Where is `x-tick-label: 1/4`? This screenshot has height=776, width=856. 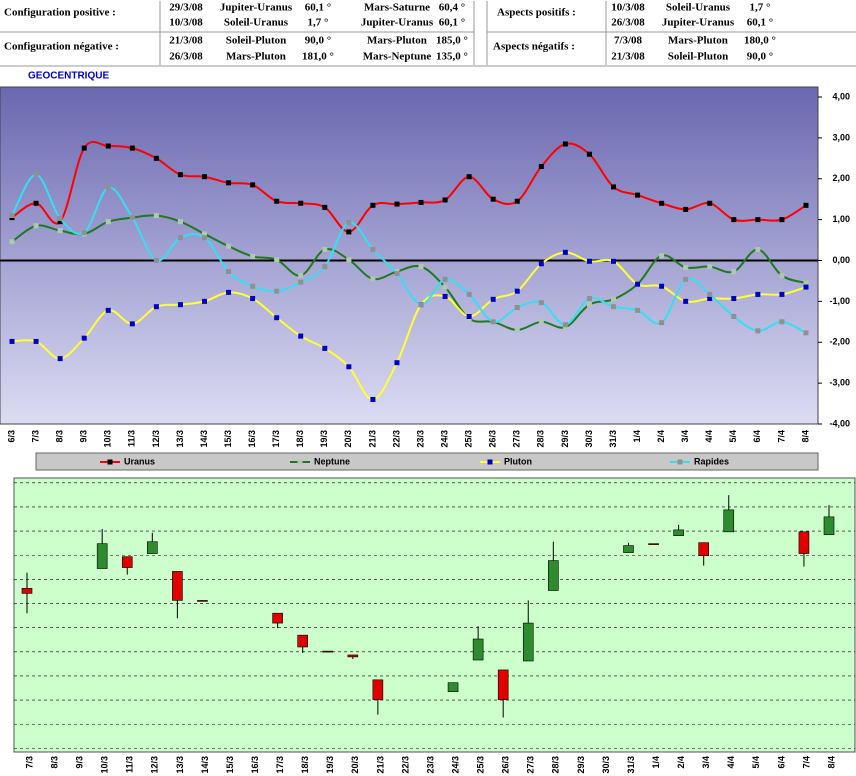
x-tick-label: 1/4 is located at coordinates (656, 762).